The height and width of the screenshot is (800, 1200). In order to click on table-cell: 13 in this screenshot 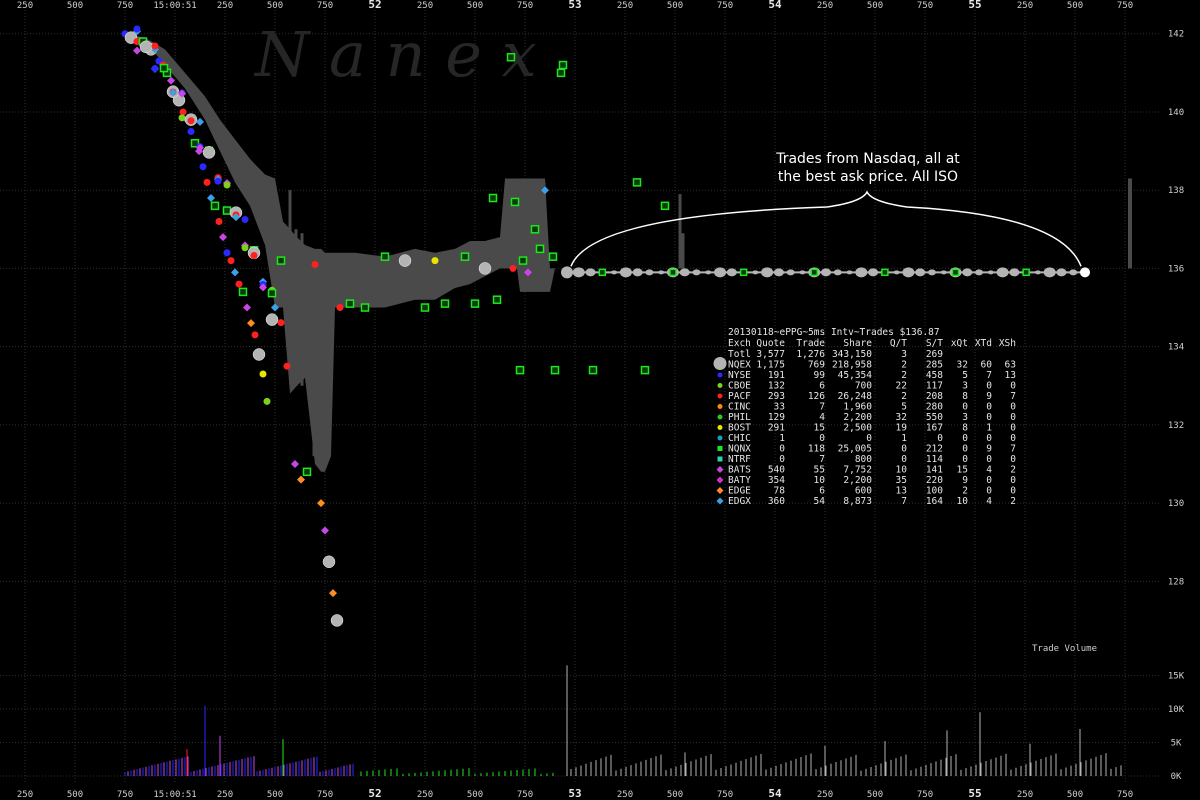, I will do `click(1010, 375)`.